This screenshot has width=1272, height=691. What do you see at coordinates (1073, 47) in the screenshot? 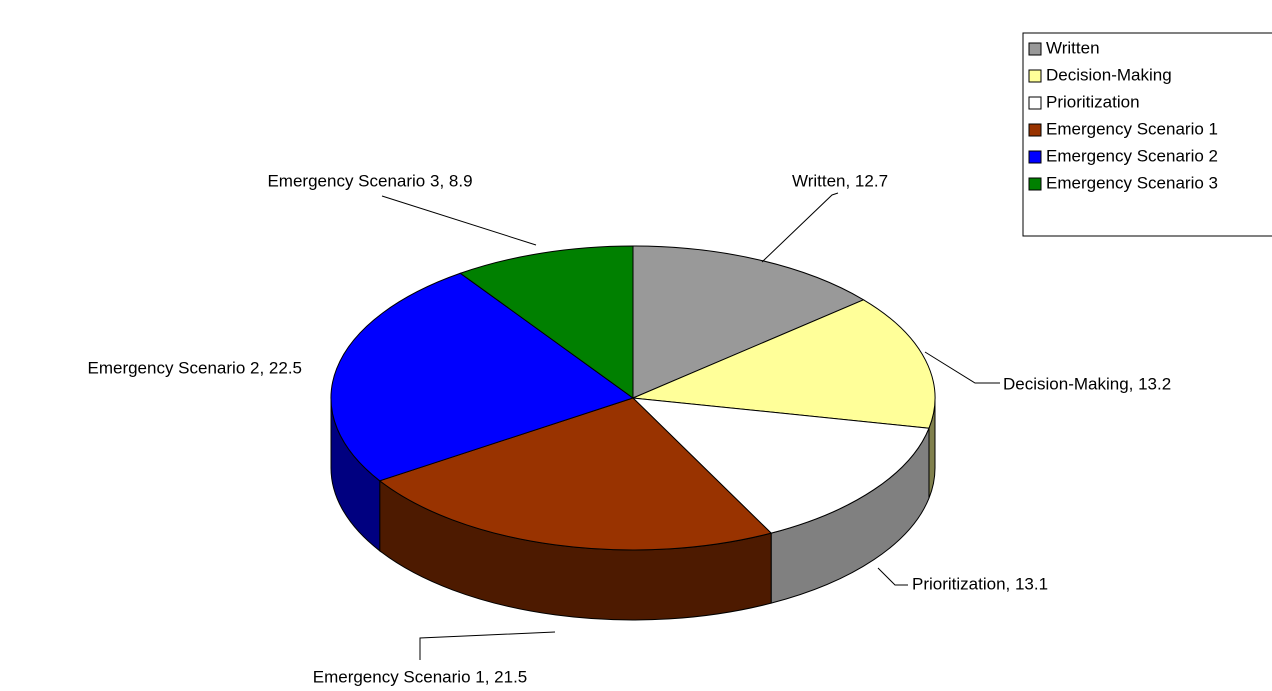
I see `legend-label: Written` at bounding box center [1073, 47].